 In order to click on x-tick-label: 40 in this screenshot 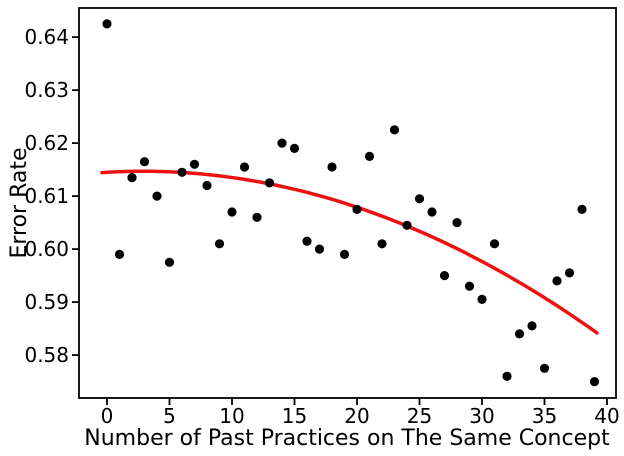, I will do `click(606, 416)`.